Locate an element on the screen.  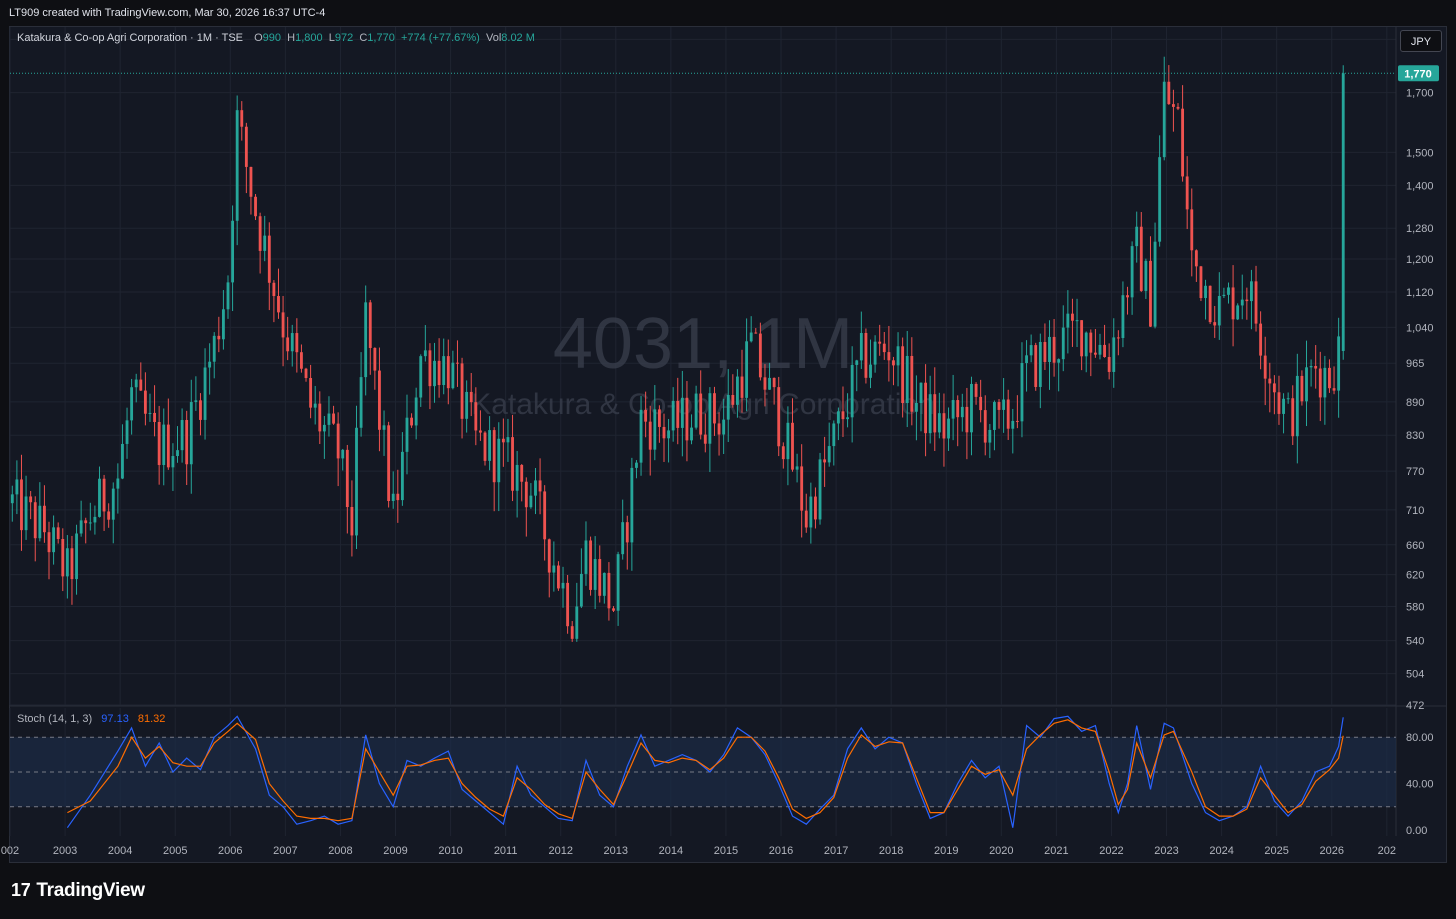
open-value: 990 is located at coordinates (271, 38).